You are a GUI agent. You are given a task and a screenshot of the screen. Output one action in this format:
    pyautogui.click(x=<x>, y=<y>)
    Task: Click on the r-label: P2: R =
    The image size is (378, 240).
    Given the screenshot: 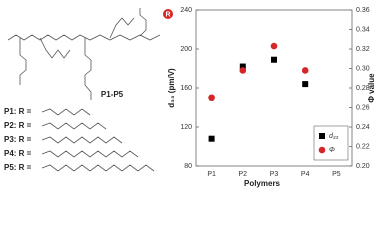 What is the action you would take?
    pyautogui.click(x=18, y=125)
    